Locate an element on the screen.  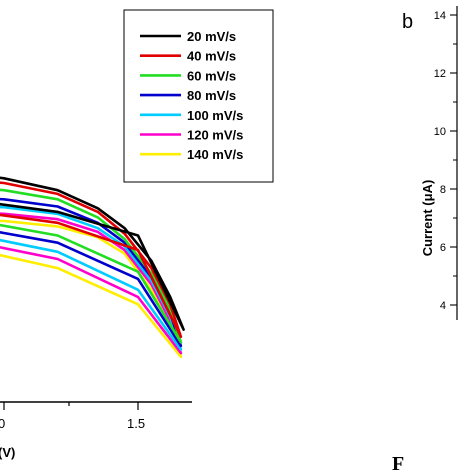
y-tick-label: 12 is located at coordinates (440, 74).